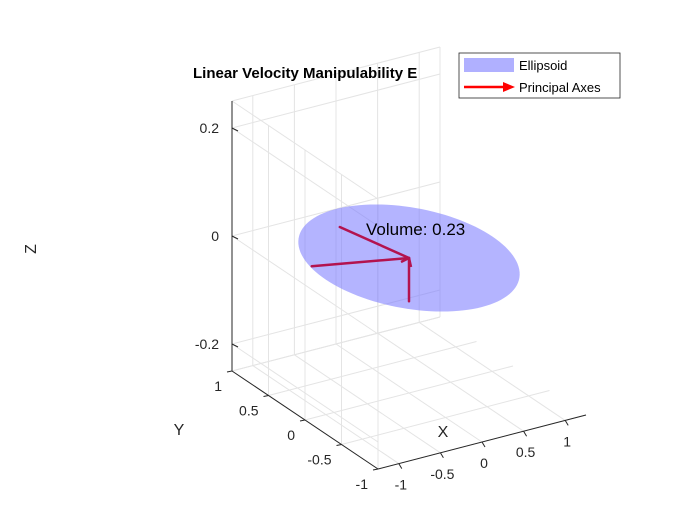 The width and height of the screenshot is (700, 525). I want to click on z-tick-label: -0.2, so click(207, 344).